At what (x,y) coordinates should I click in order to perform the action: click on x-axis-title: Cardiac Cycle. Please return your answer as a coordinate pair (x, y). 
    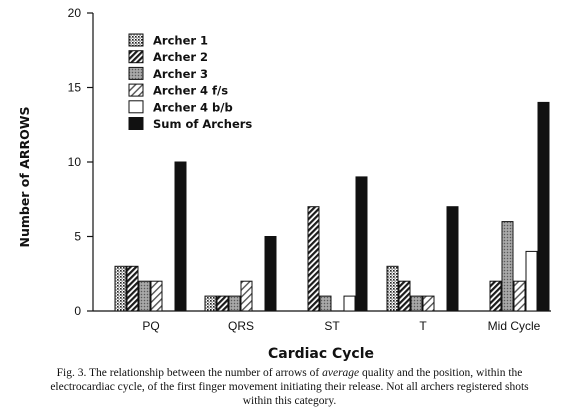
    Looking at the image, I should click on (321, 354).